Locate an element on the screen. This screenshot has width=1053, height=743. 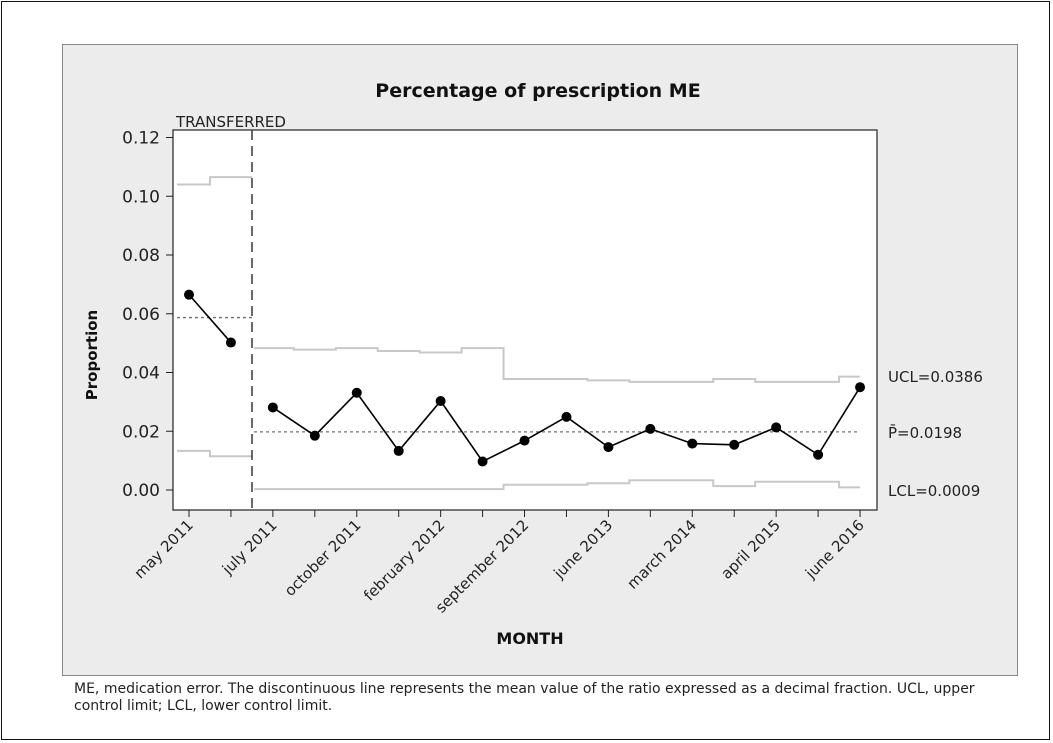
x-tick-label: september 2012 is located at coordinates (482, 566).